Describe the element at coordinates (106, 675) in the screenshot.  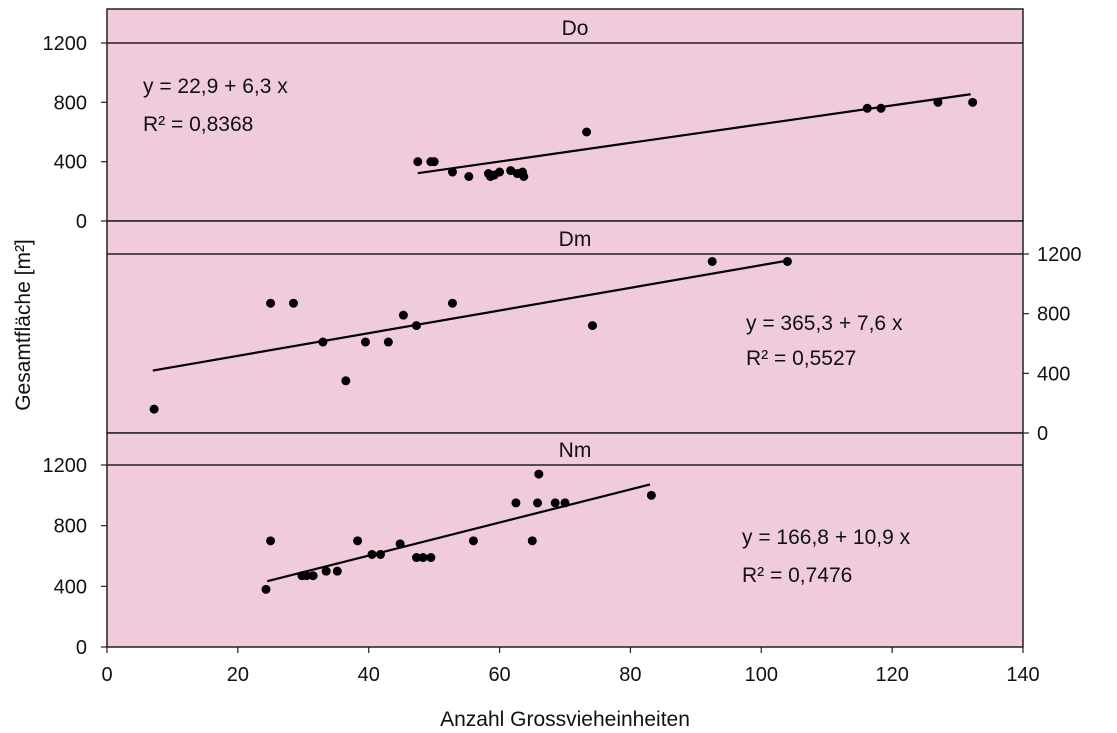
I see `x-tick-label: 0` at that location.